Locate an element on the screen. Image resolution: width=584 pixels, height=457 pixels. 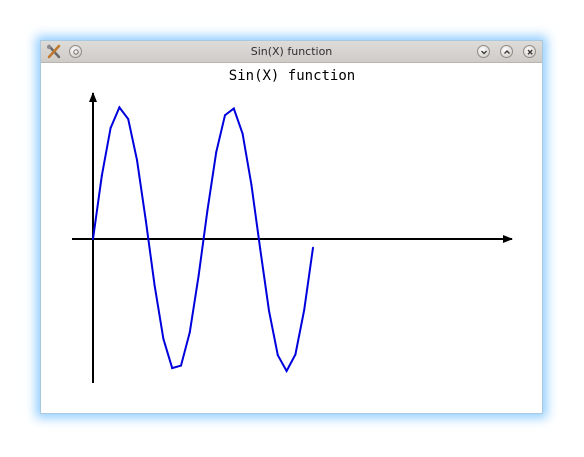
plot-title: Sin(X) function is located at coordinates (292, 76).